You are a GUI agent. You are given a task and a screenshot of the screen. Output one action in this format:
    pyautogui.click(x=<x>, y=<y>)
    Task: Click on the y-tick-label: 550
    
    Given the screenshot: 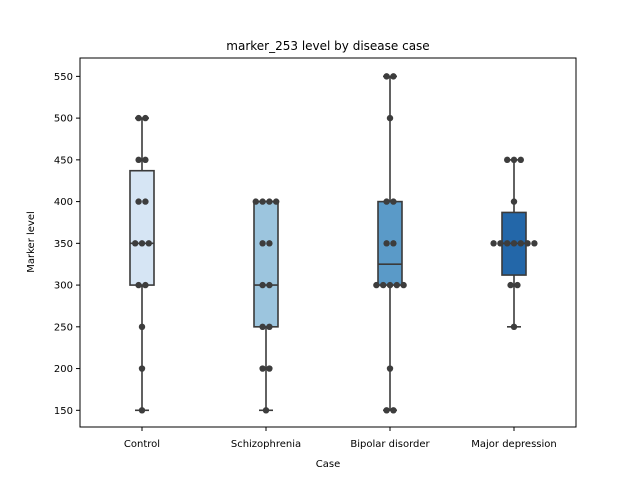 What is the action you would take?
    pyautogui.click(x=63, y=77)
    